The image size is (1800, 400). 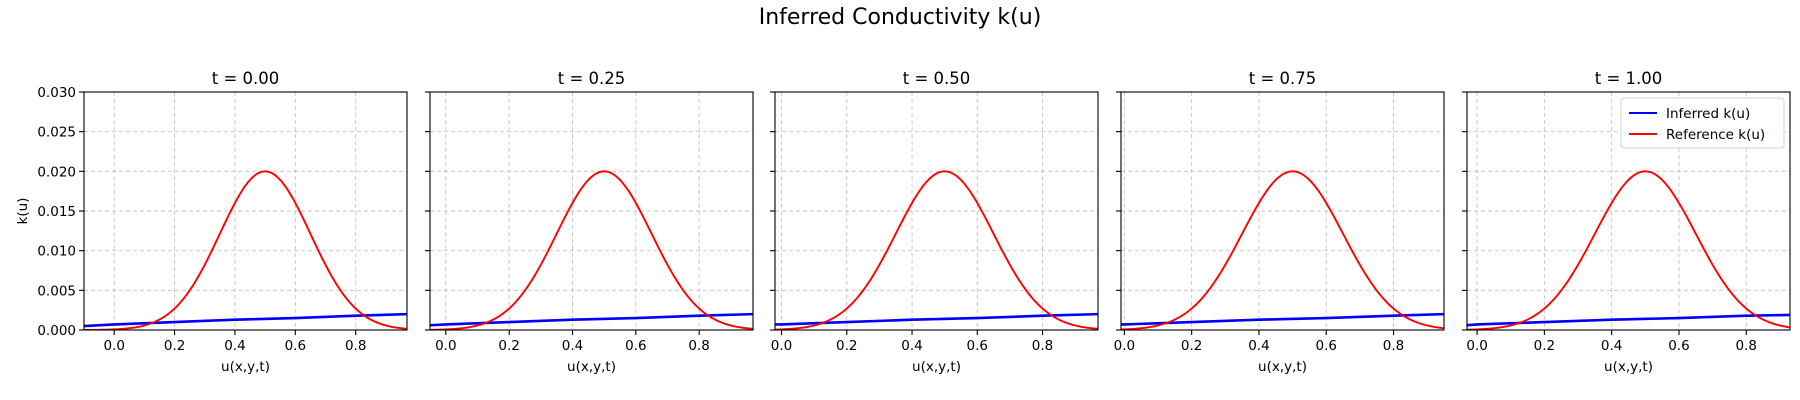 What do you see at coordinates (246, 78) in the screenshot?
I see `subplot-title: t = 0.00` at bounding box center [246, 78].